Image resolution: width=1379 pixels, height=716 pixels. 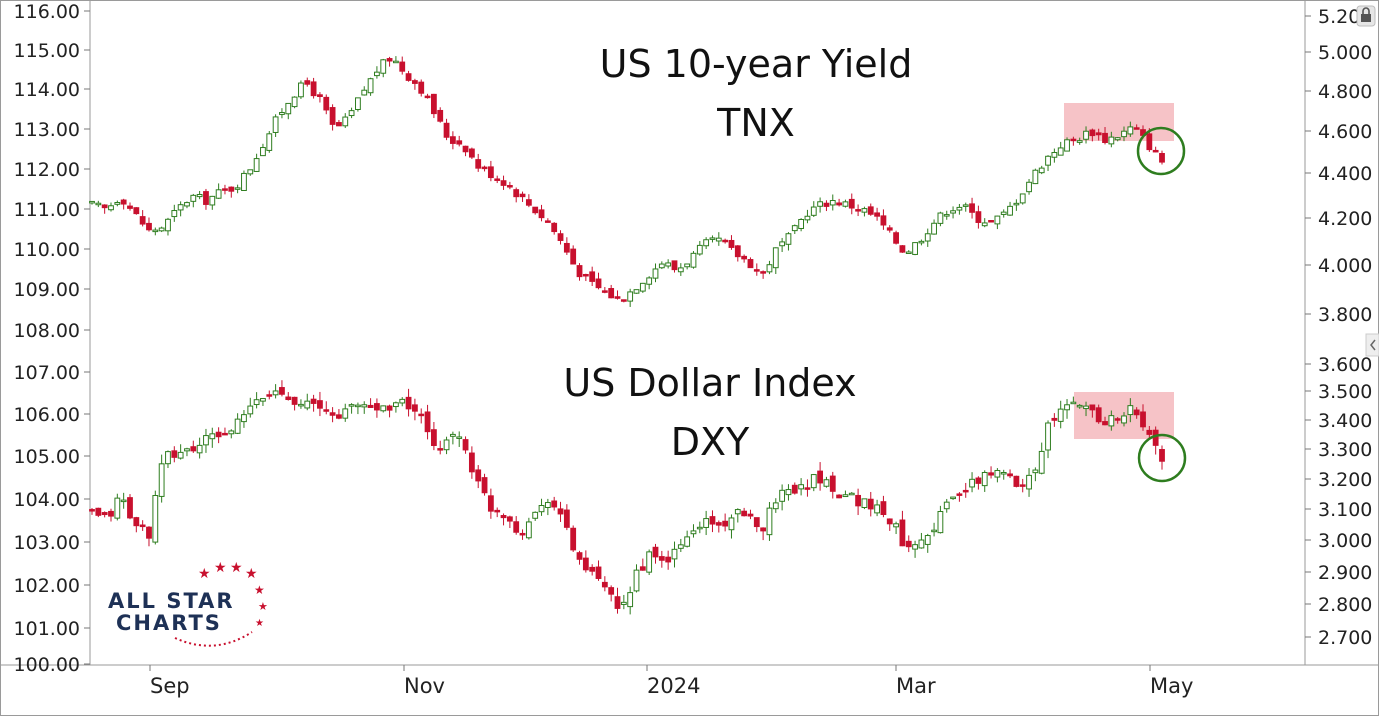 I want to click on lock-icon, so click(x=1366, y=16).